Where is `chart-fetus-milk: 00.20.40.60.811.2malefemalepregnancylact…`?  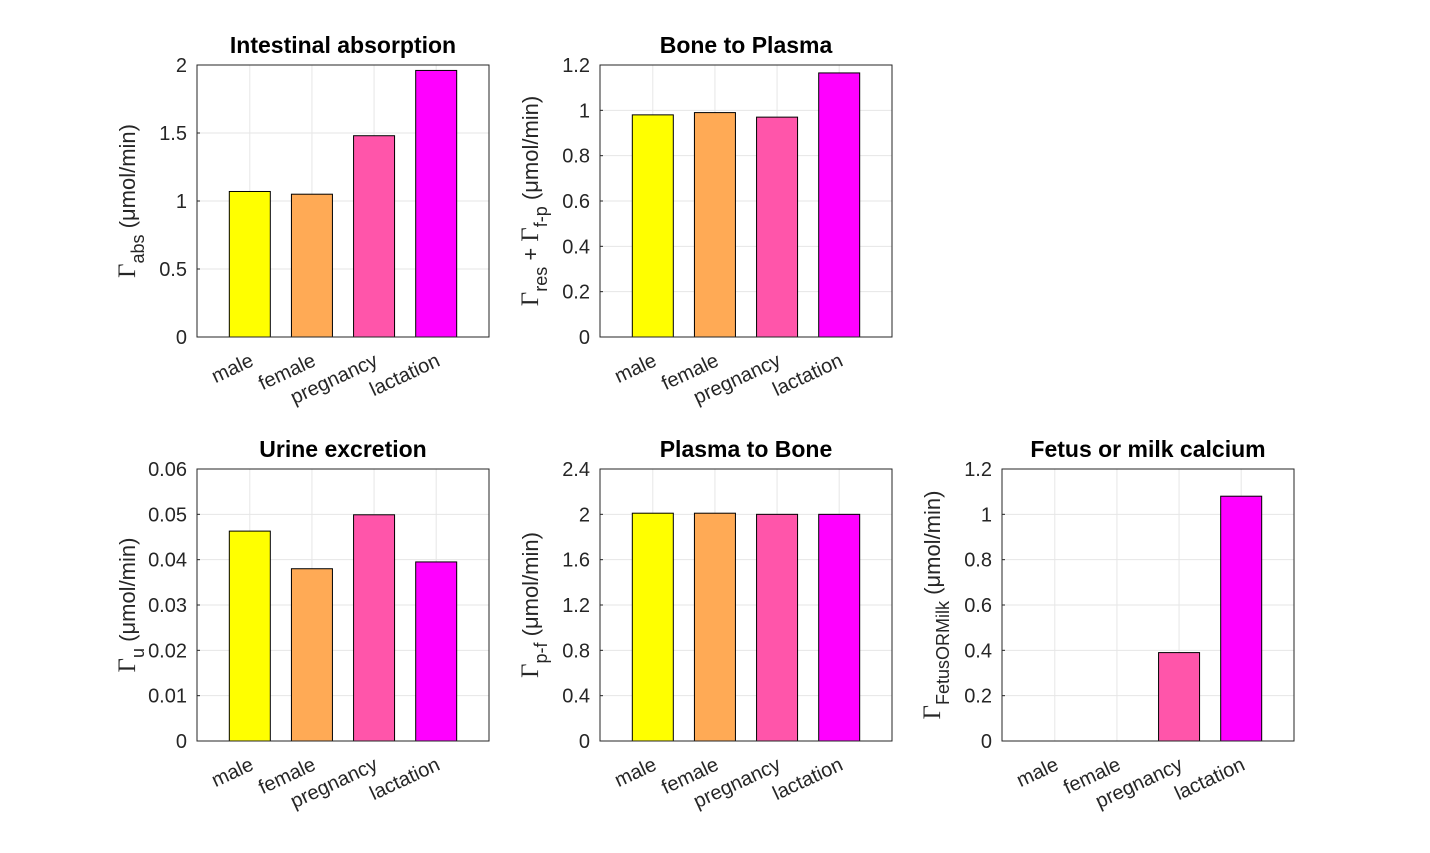
chart-fetus-milk: 00.20.40.60.811.2malefemalepregnancylact… is located at coordinates (1107, 624).